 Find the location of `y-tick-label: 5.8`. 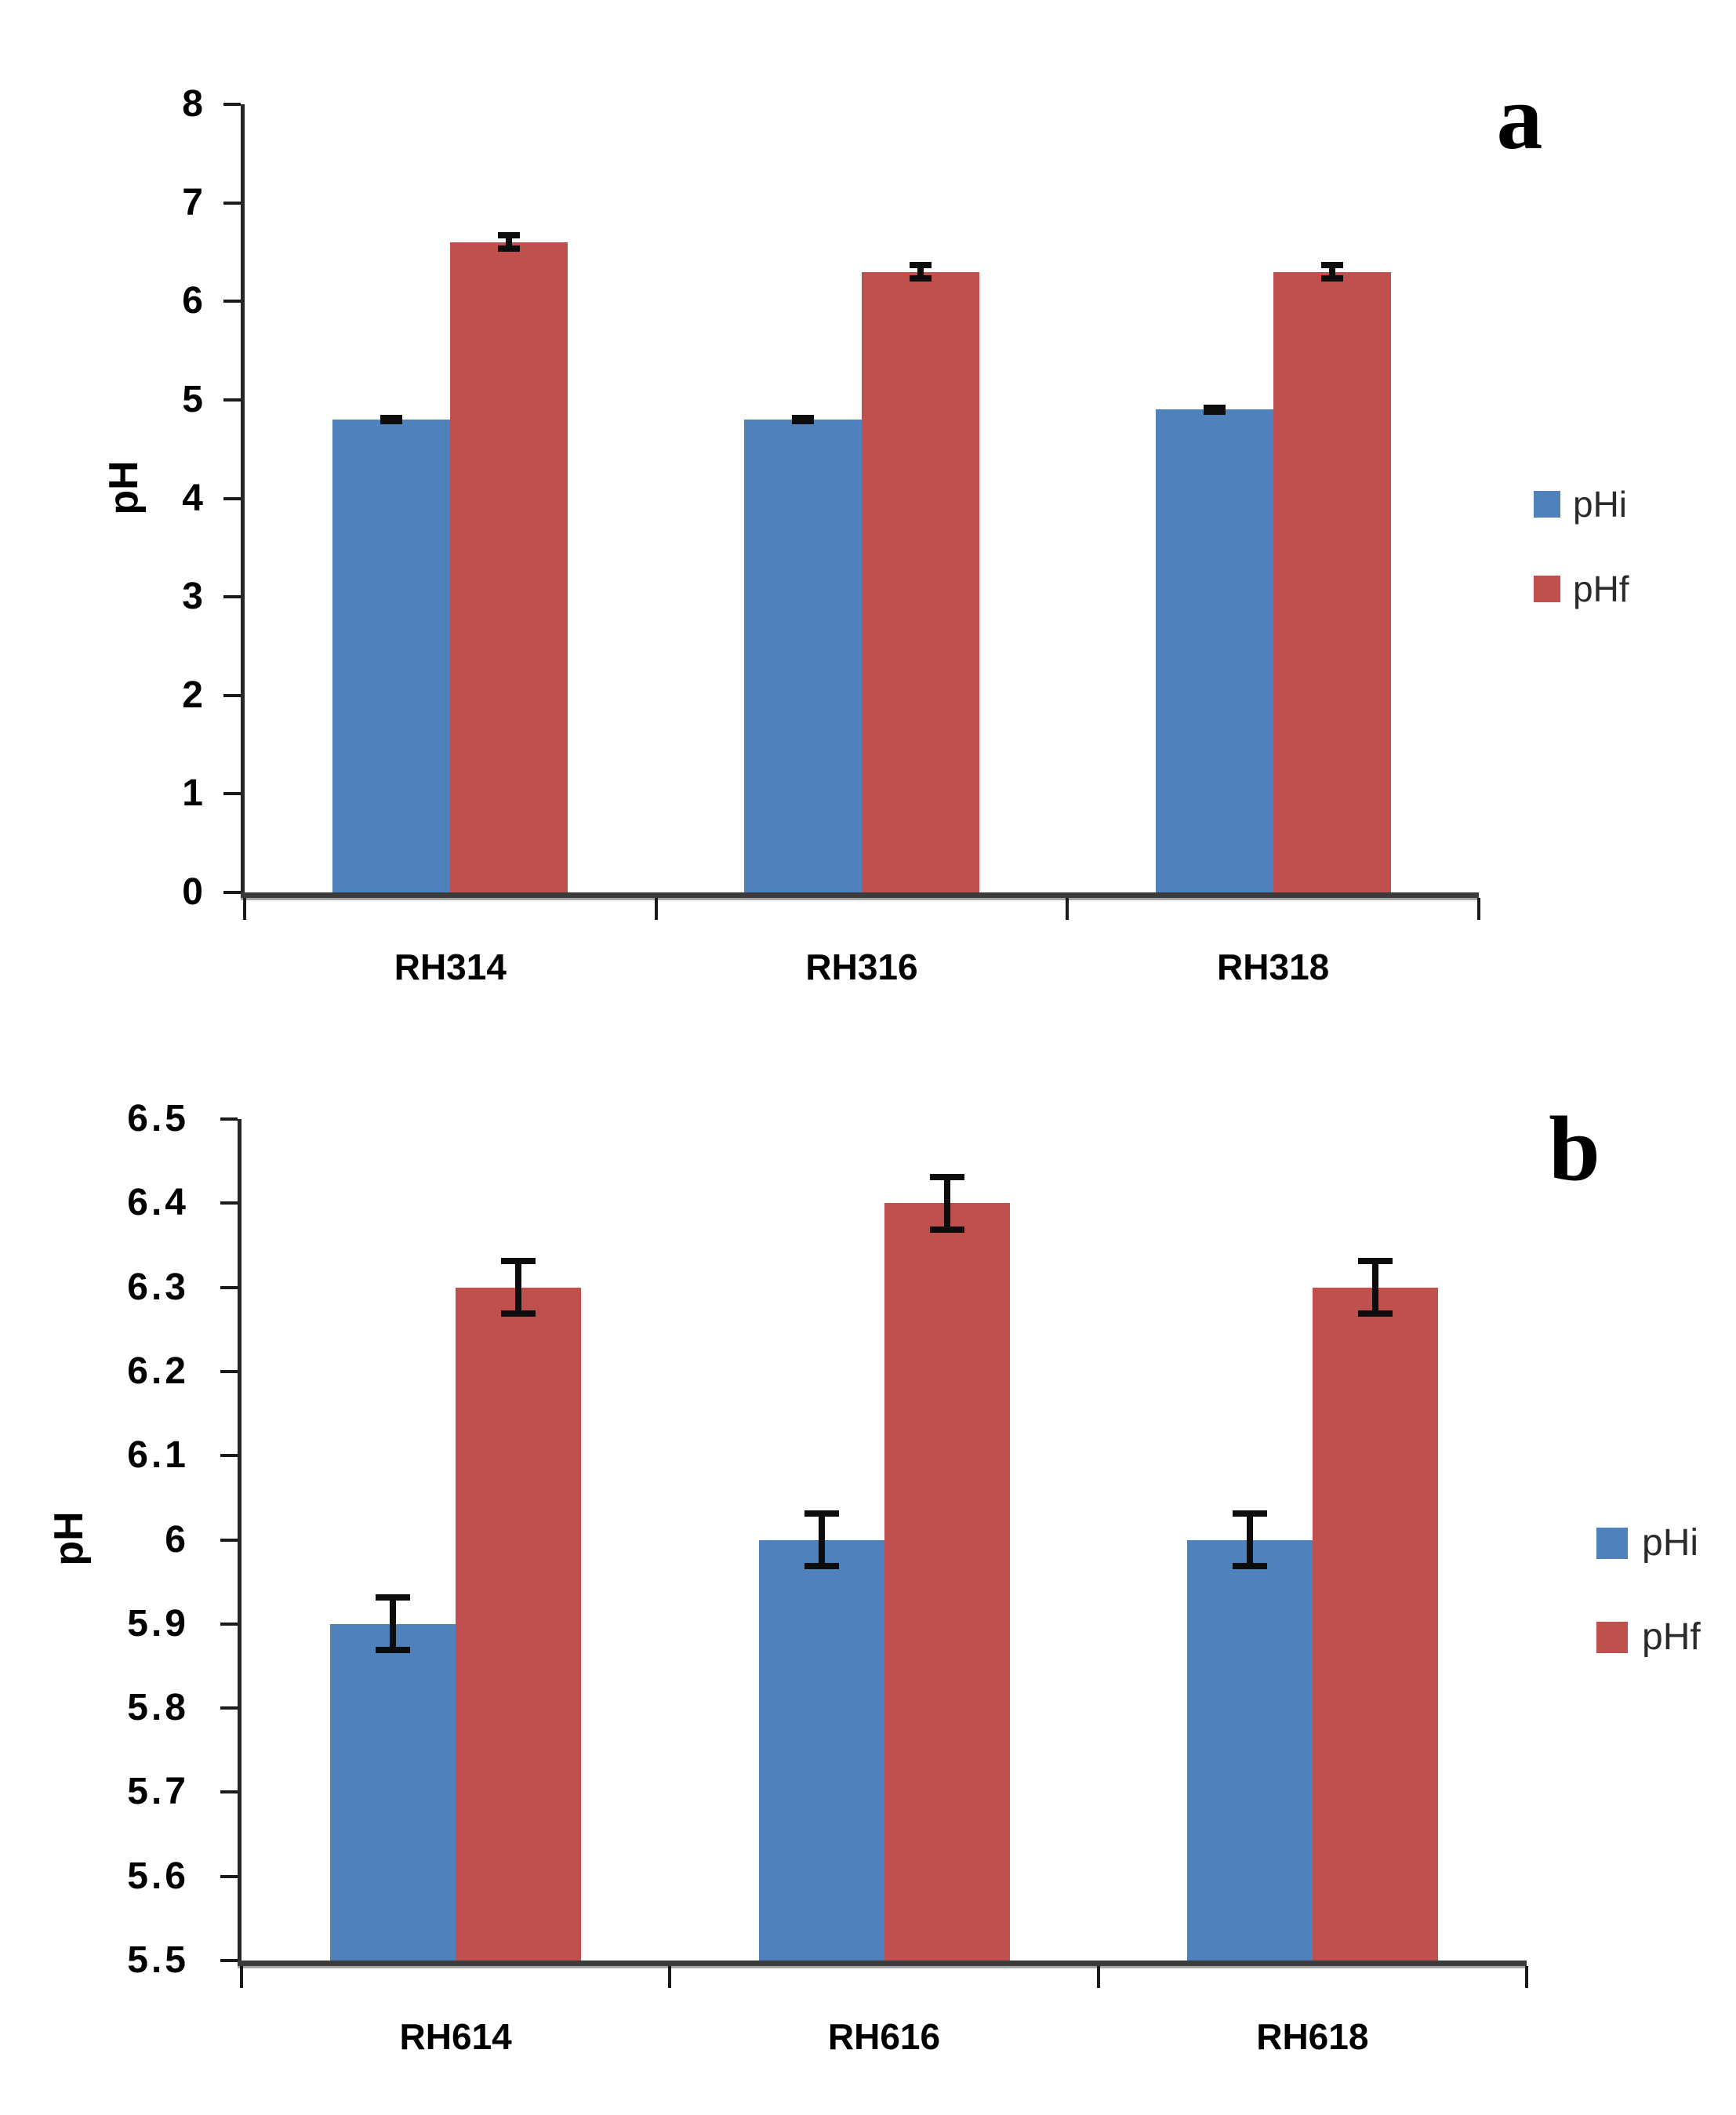

y-tick-label: 5.8 is located at coordinates (158, 1708).